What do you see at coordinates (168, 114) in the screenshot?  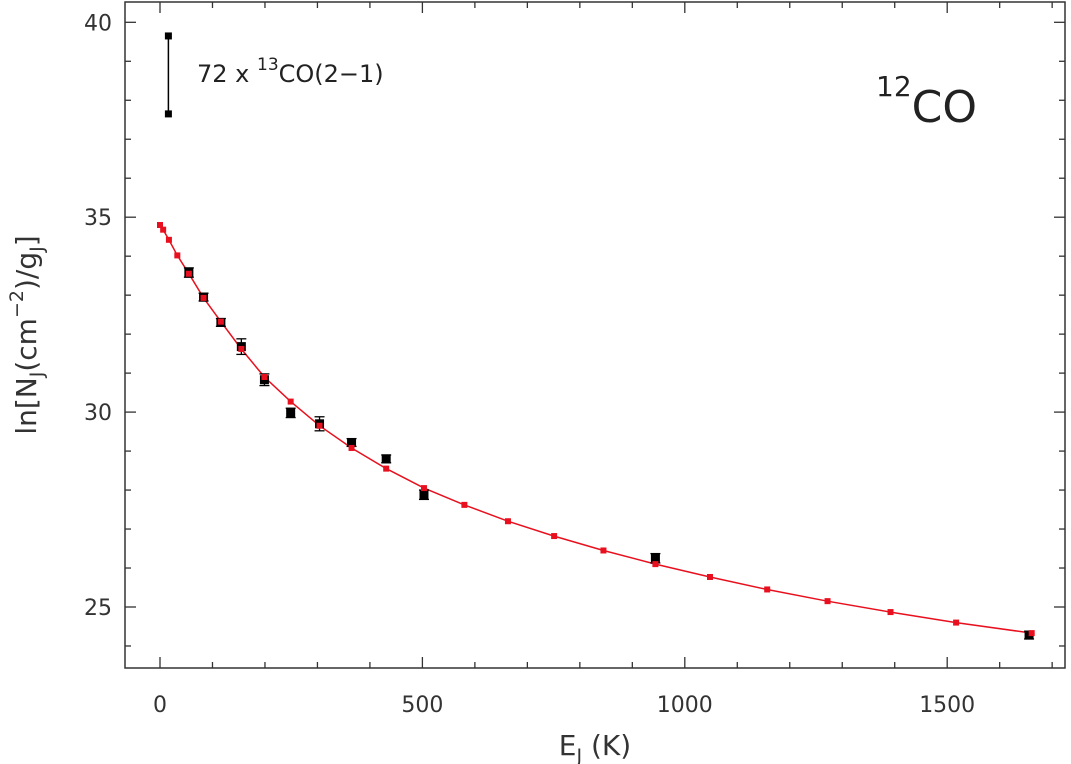 I see `errorbar-annotation-bottom-marker` at bounding box center [168, 114].